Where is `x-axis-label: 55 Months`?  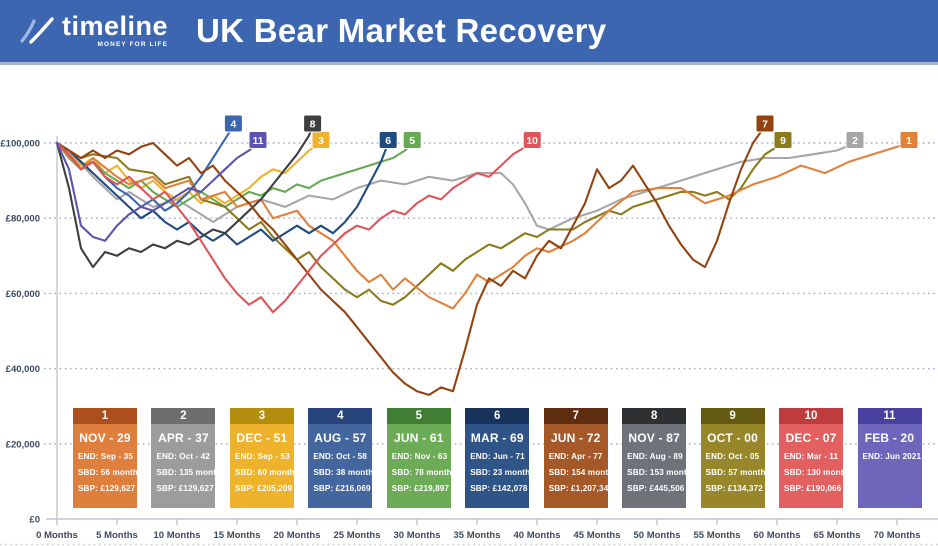
x-axis-label: 55 Months is located at coordinates (717, 535).